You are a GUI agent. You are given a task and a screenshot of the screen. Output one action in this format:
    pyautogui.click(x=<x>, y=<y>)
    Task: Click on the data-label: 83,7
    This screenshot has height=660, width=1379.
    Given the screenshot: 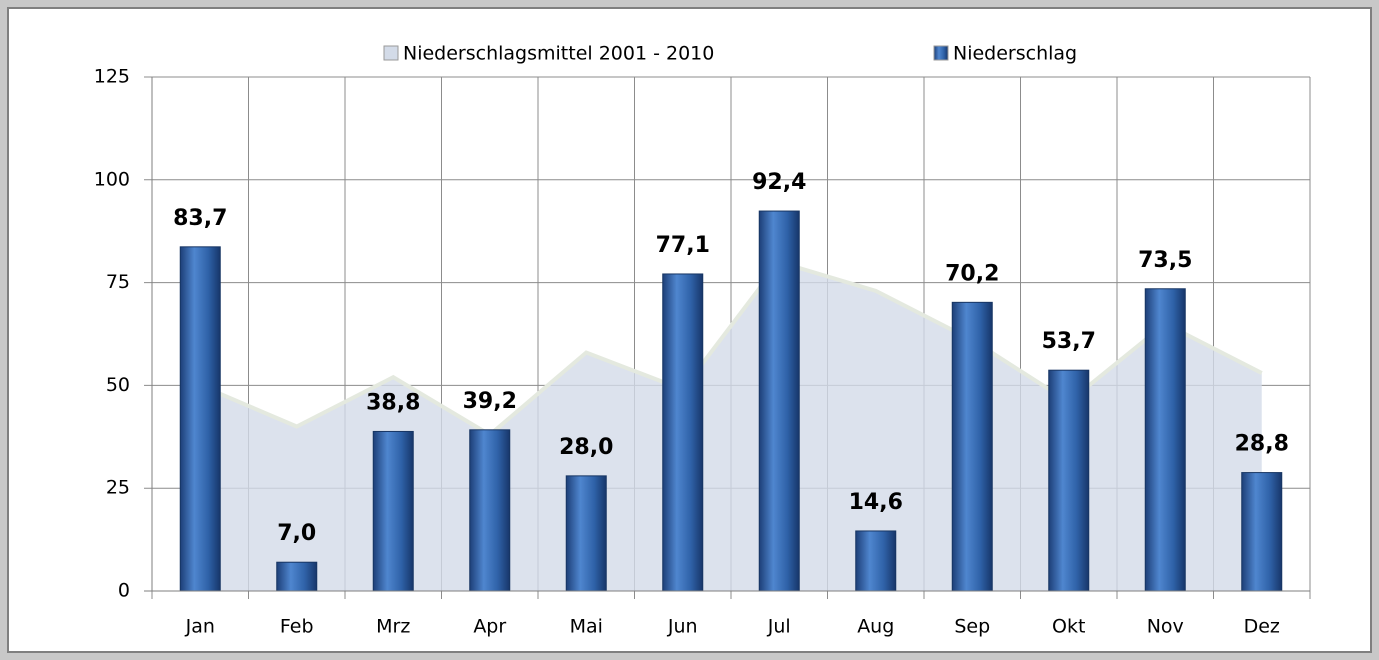 What is the action you would take?
    pyautogui.click(x=200, y=218)
    